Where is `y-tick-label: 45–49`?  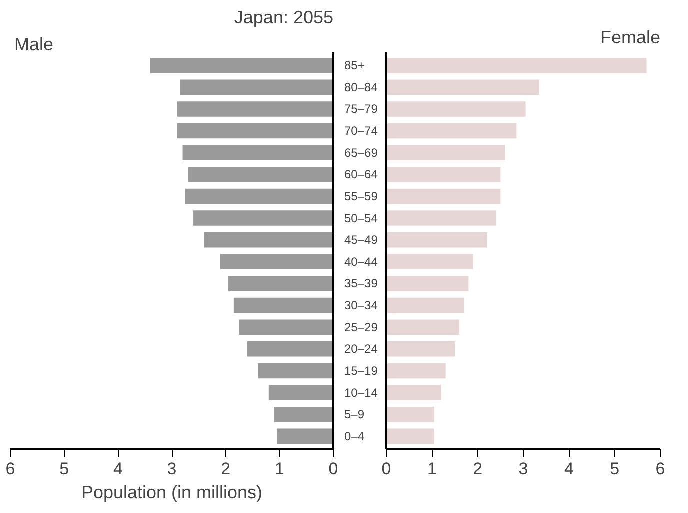
y-tick-label: 45–49 is located at coordinates (361, 240).